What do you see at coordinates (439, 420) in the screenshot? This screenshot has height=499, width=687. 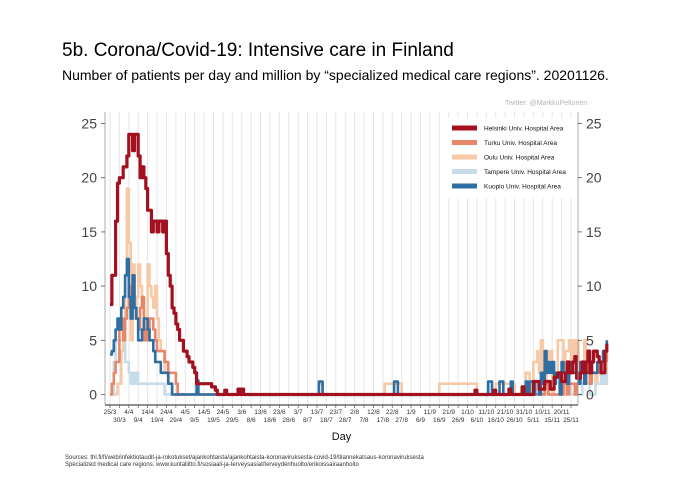 I see `x-tick-label: 16/9` at bounding box center [439, 420].